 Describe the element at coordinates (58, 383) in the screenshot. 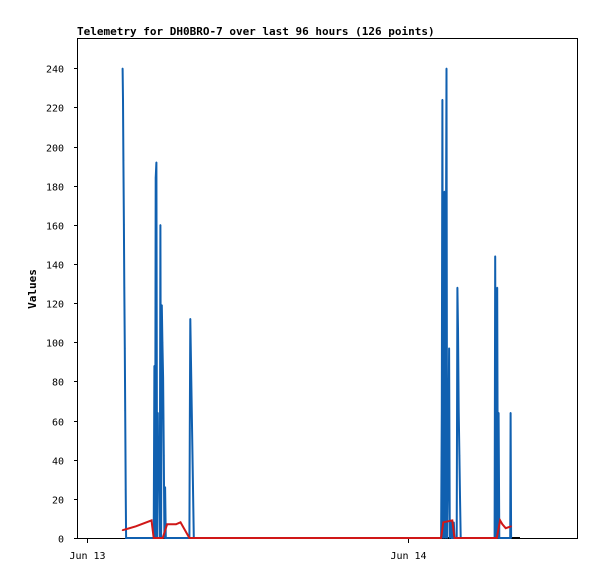

I see `y-tick-label: 80` at that location.